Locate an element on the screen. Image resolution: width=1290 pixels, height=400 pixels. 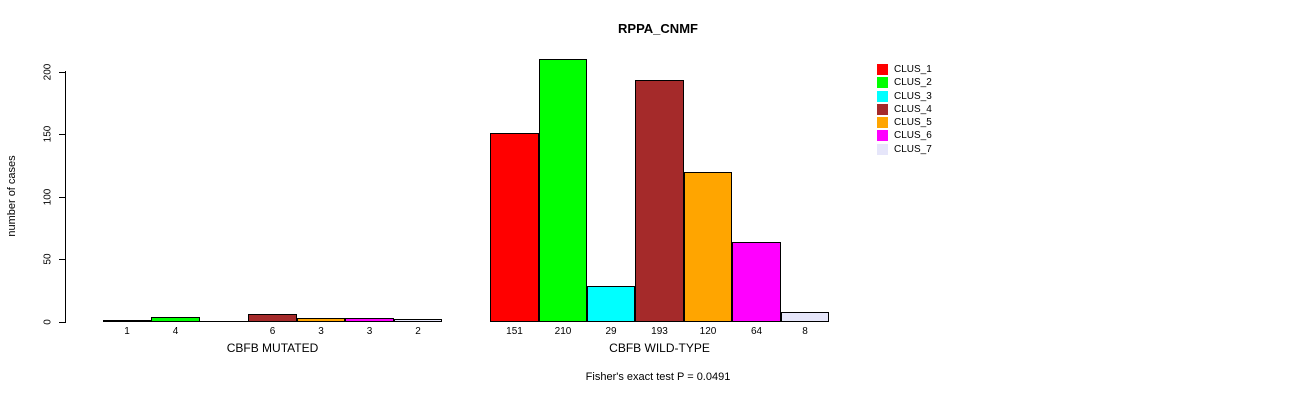
legend-item: CLUS_4 is located at coordinates (904, 109).